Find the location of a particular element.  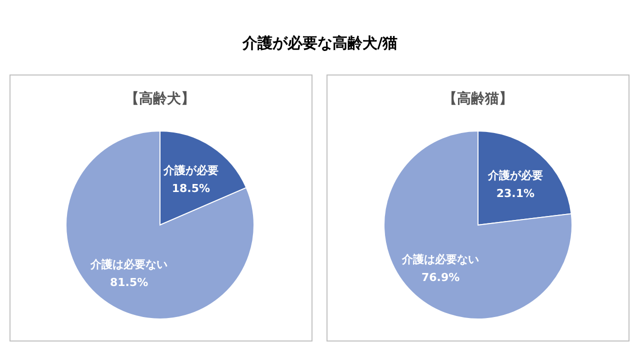

data-label: 23.1% is located at coordinates (515, 193).